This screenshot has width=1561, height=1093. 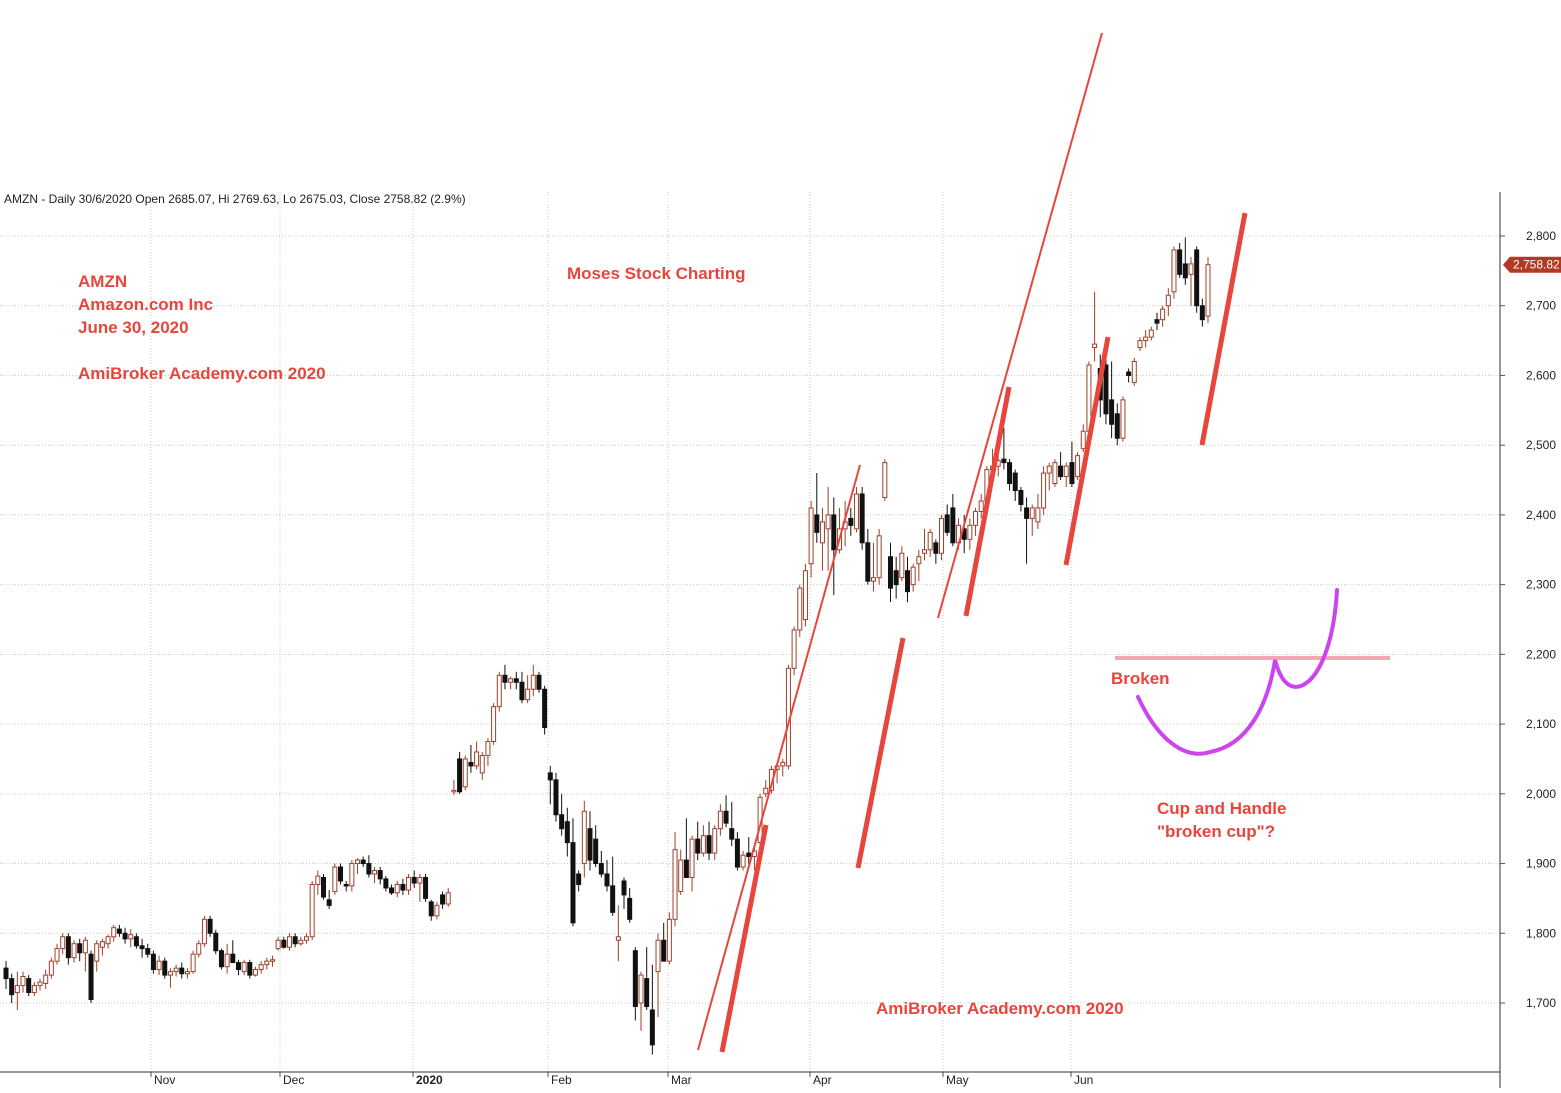 I want to click on y-tick-label: 2,100, so click(x=1541, y=724).